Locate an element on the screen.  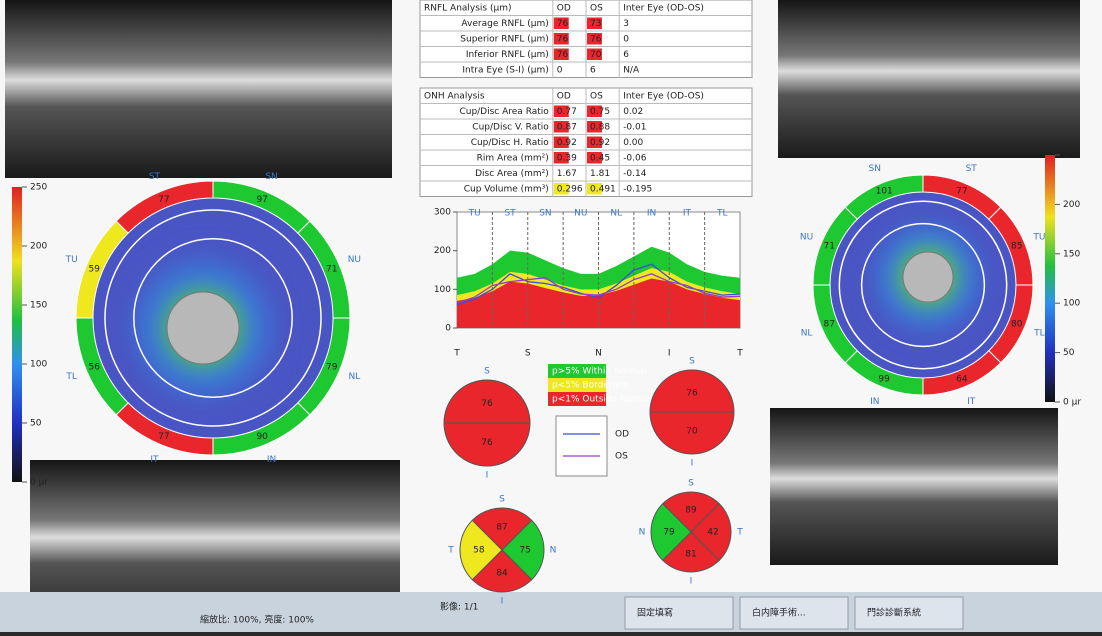
table-cell: 0.02 is located at coordinates (633, 112).